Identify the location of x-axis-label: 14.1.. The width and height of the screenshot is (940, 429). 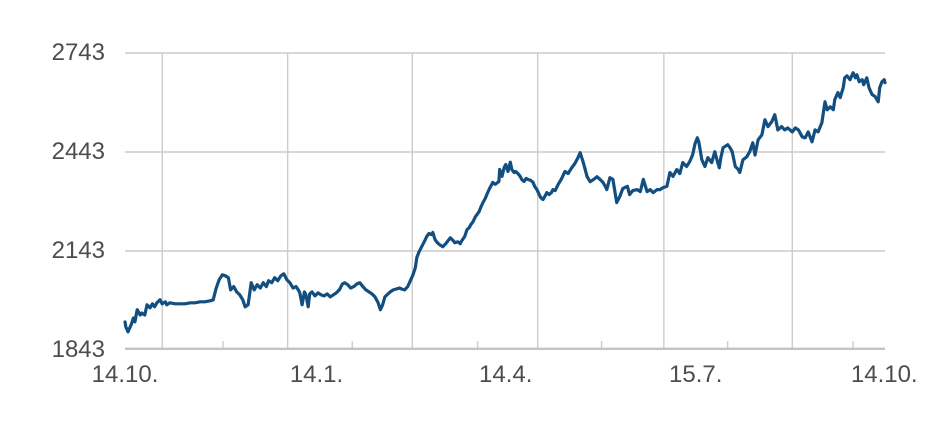
(316, 374).